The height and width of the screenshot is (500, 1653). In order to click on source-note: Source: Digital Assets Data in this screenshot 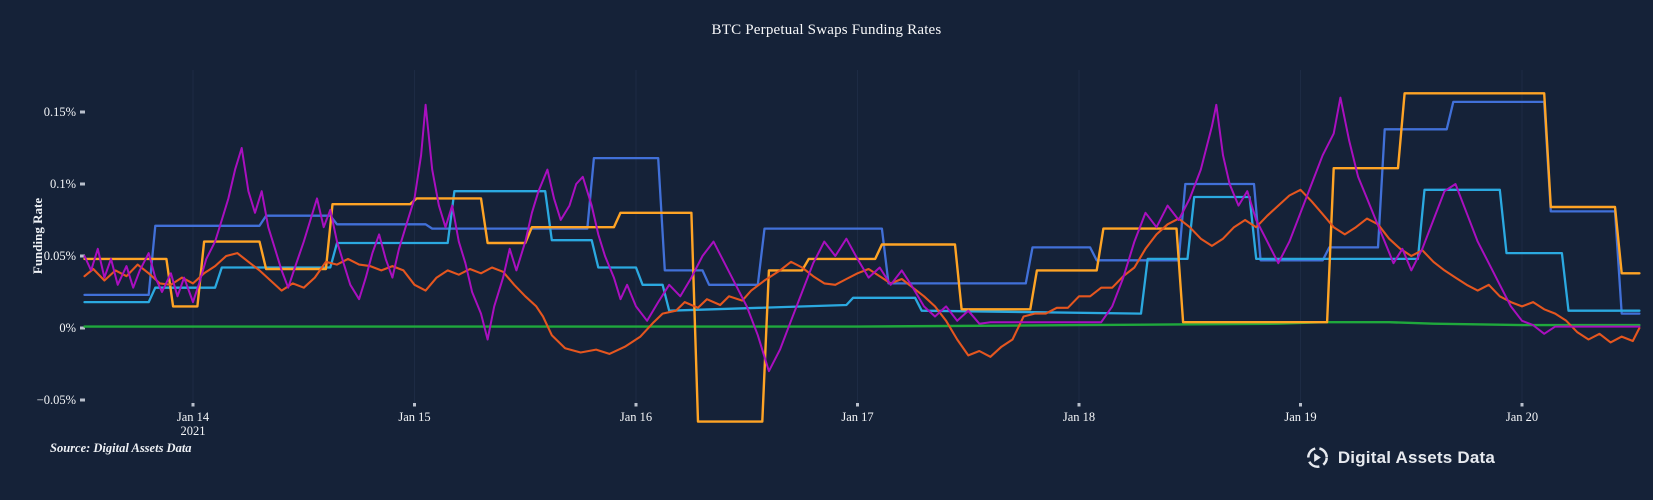, I will do `click(121, 448)`.